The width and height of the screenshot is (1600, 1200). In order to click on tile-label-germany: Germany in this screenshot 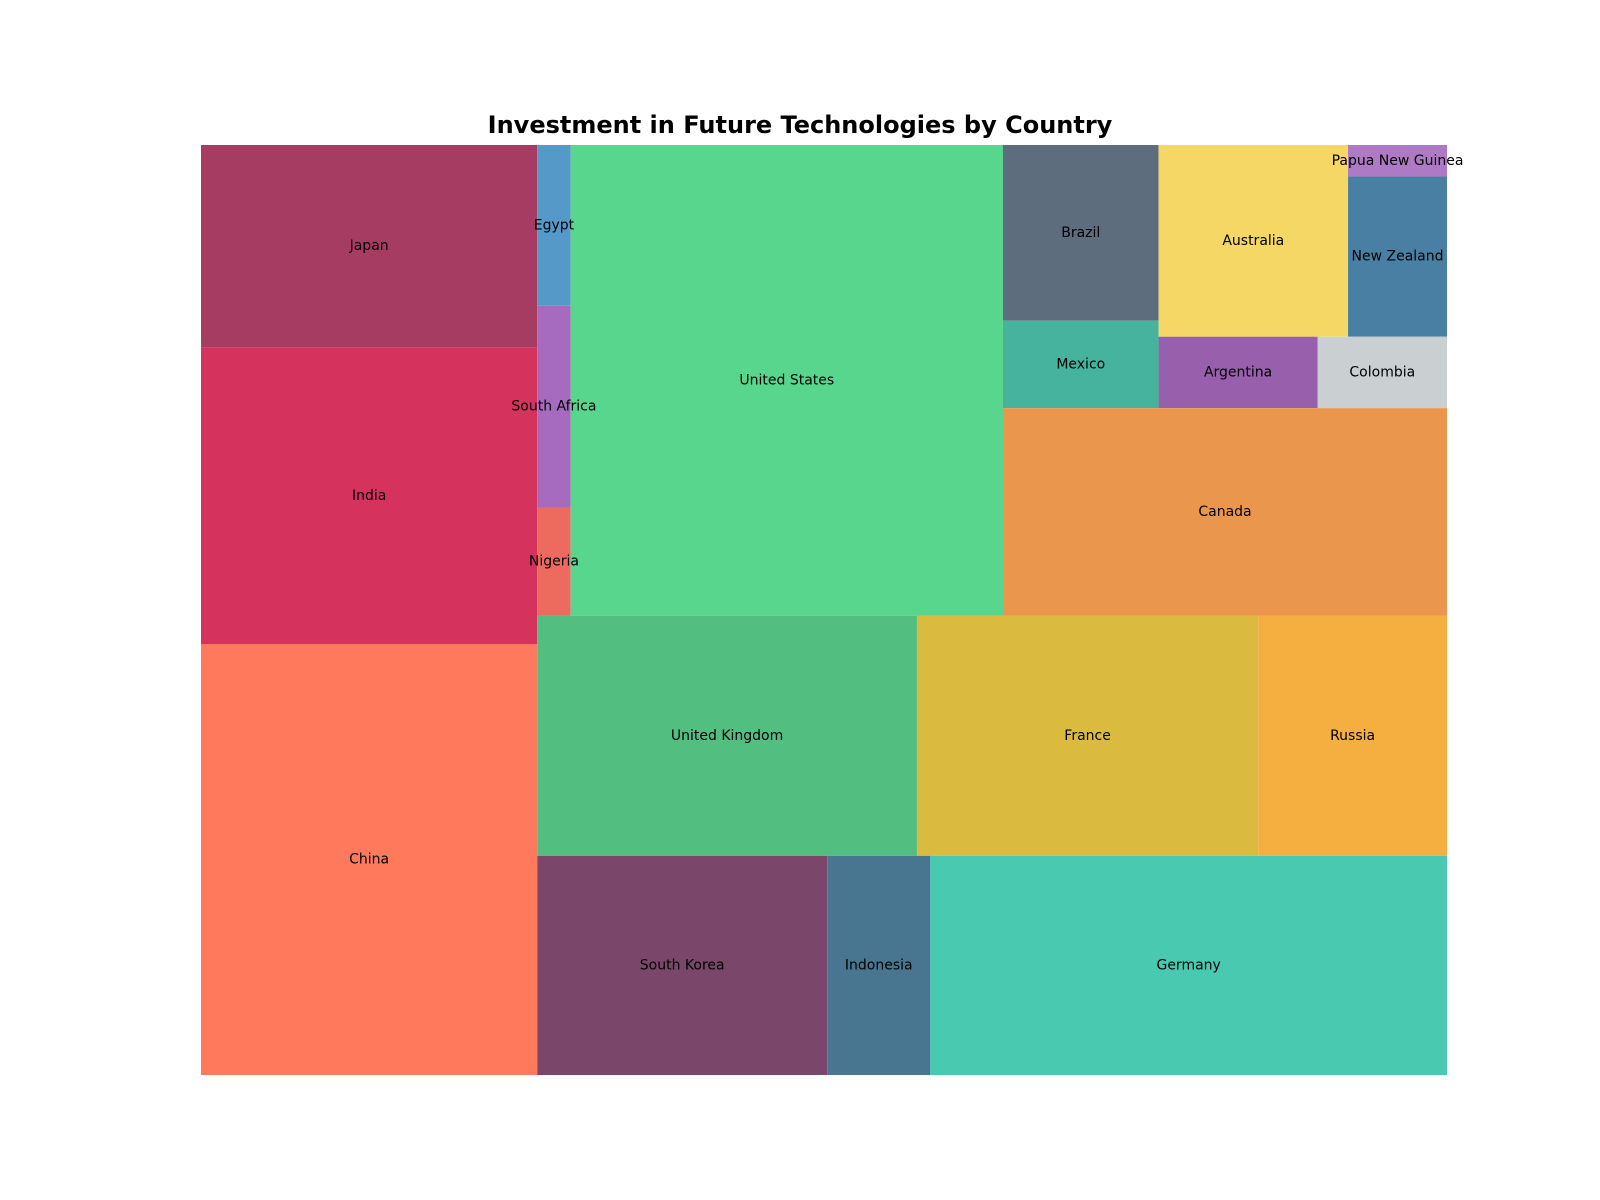, I will do `click(1188, 965)`.